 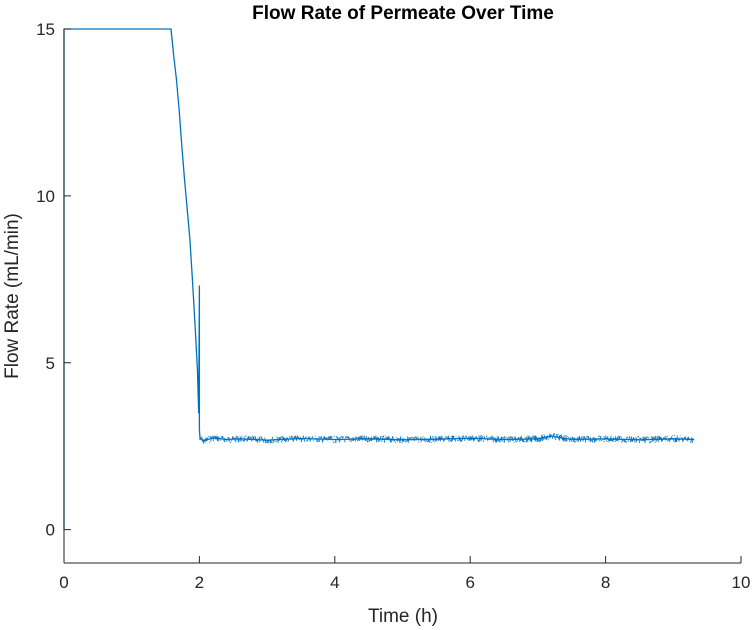 What do you see at coordinates (45, 29) in the screenshot?
I see `y-tick-label-15: 15` at bounding box center [45, 29].